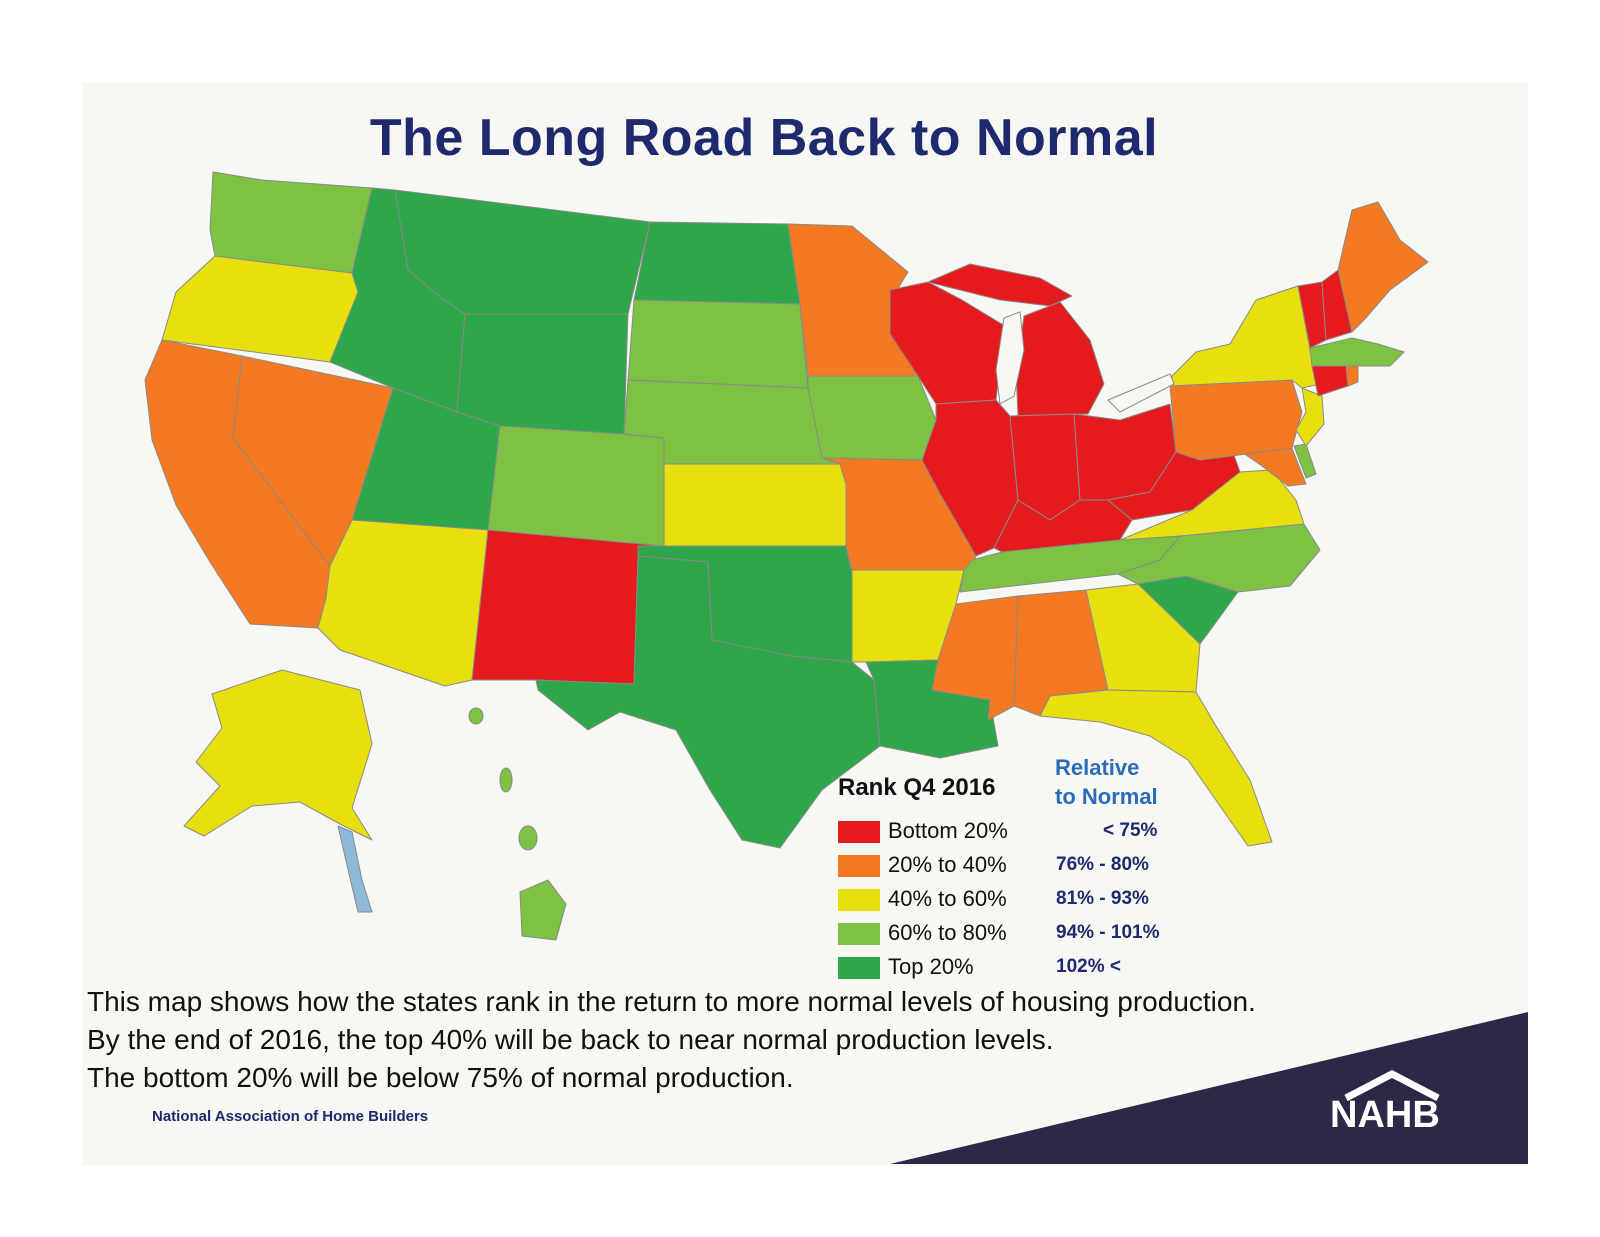 This screenshot has width=1600, height=1237. Describe the element at coordinates (708, 702) in the screenshot. I see `state-TX` at that location.